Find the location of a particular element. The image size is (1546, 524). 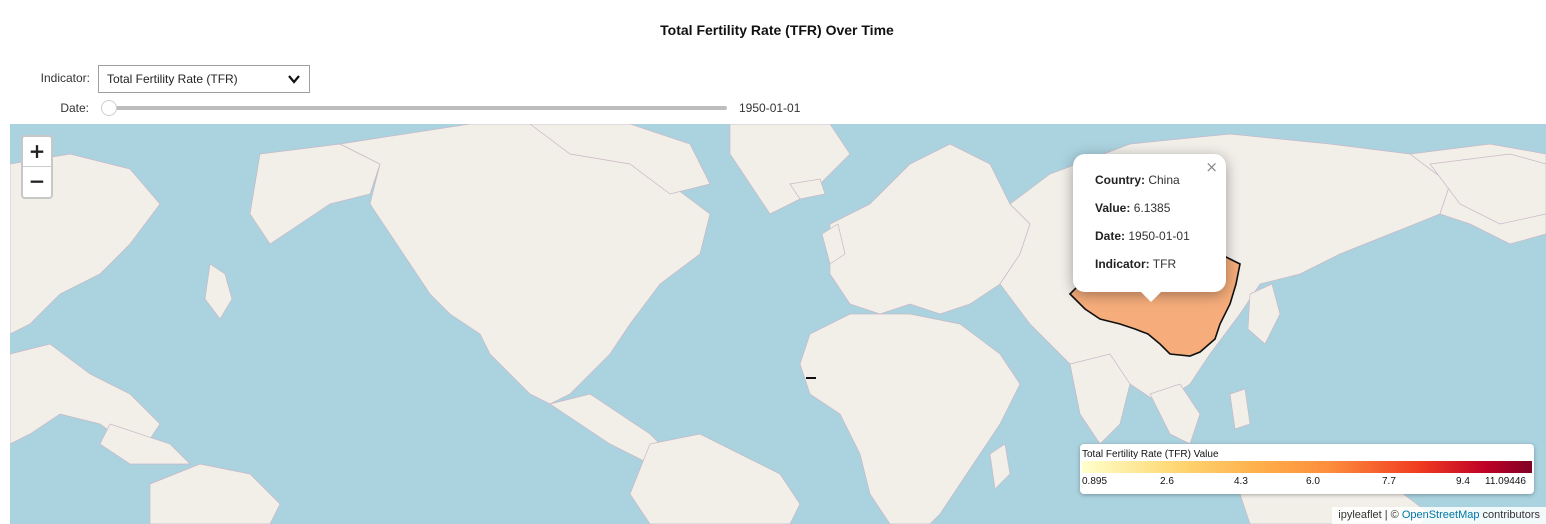

land-india is located at coordinates (1100, 399).